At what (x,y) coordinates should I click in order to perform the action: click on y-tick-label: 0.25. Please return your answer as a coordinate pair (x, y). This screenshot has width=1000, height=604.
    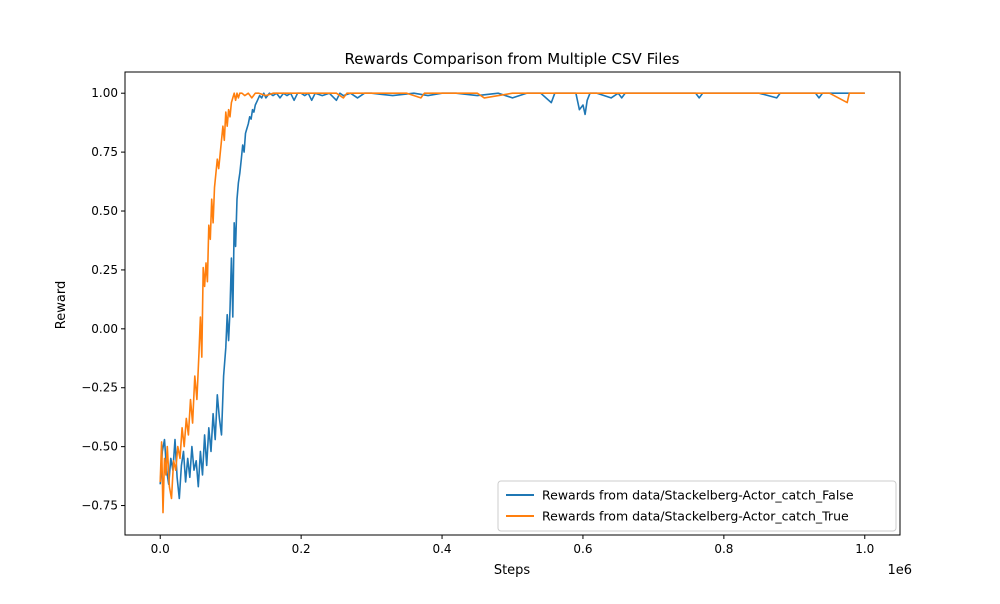
    Looking at the image, I should click on (104, 270).